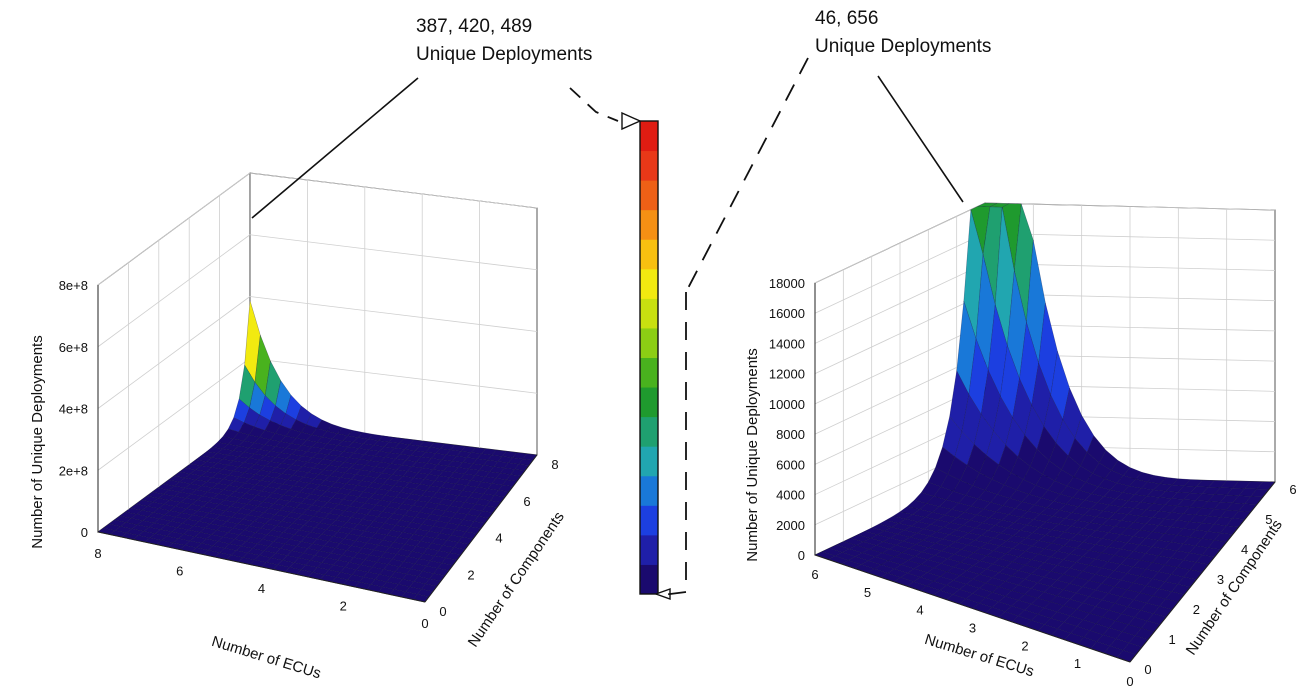 This screenshot has width=1300, height=692. I want to click on right-y-tick-label: 6, so click(1292, 489).